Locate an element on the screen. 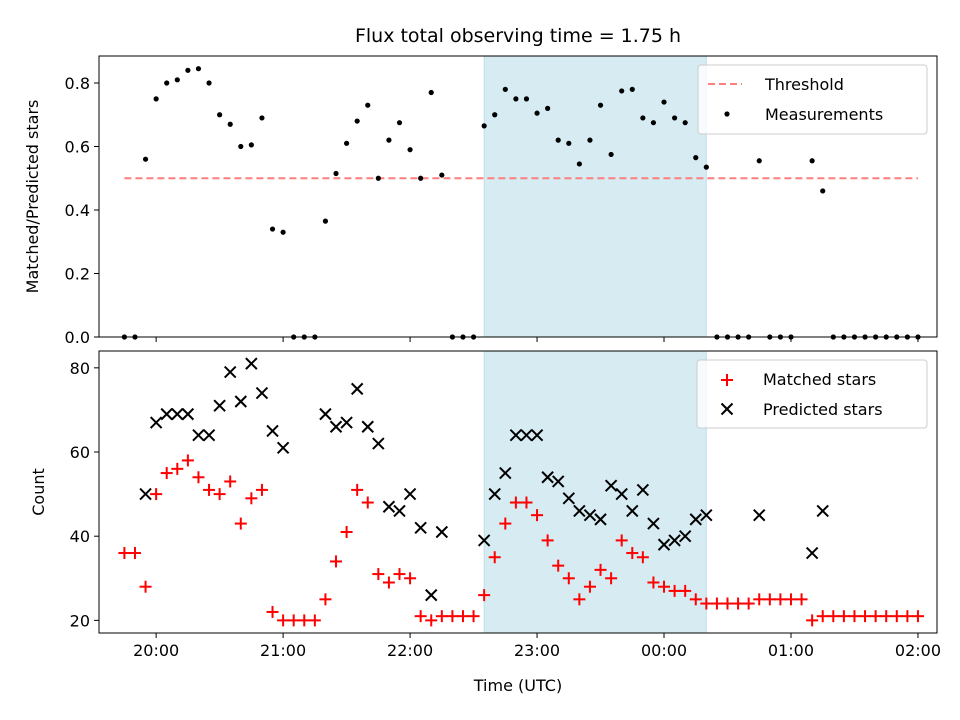 This screenshot has height=720, width=960. ratio-legend-box is located at coordinates (812, 99).